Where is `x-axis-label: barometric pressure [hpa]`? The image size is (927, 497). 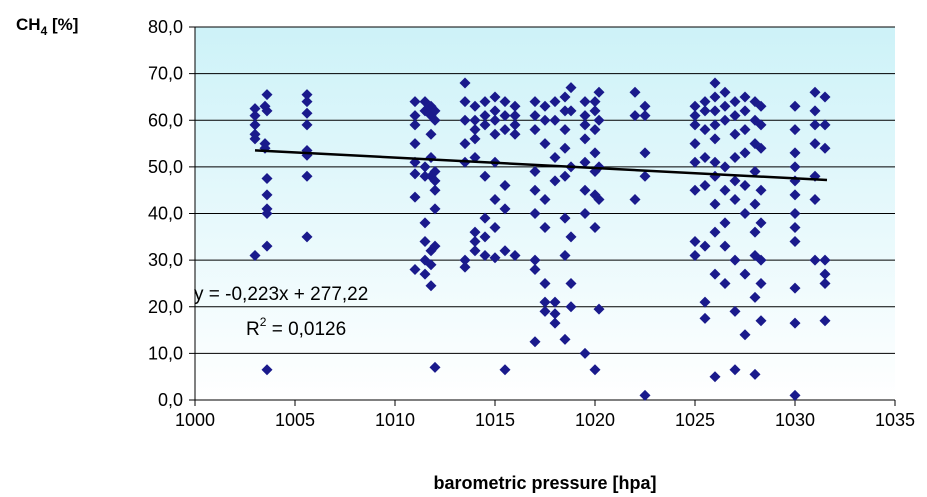 x-axis-label: barometric pressure [hpa] is located at coordinates (544, 483).